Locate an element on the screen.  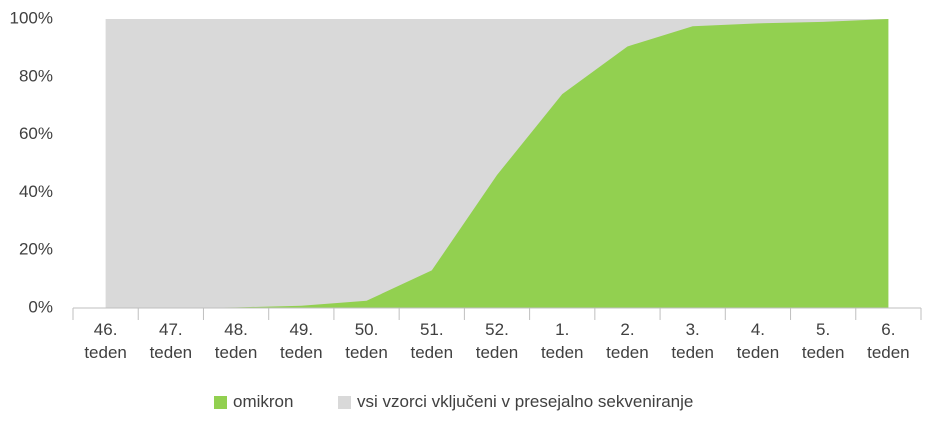
x-tick-label: 1. teden is located at coordinates (562, 341).